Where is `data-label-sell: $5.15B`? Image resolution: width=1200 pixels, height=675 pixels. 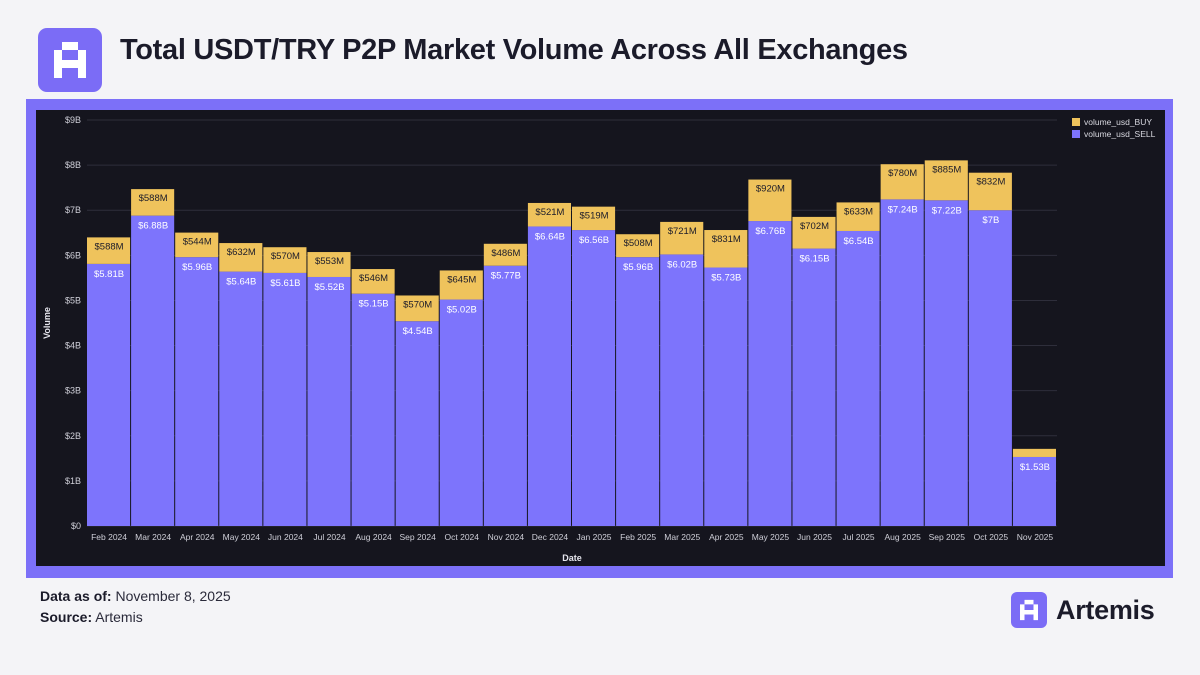
data-label-sell: $5.15B is located at coordinates (374, 304).